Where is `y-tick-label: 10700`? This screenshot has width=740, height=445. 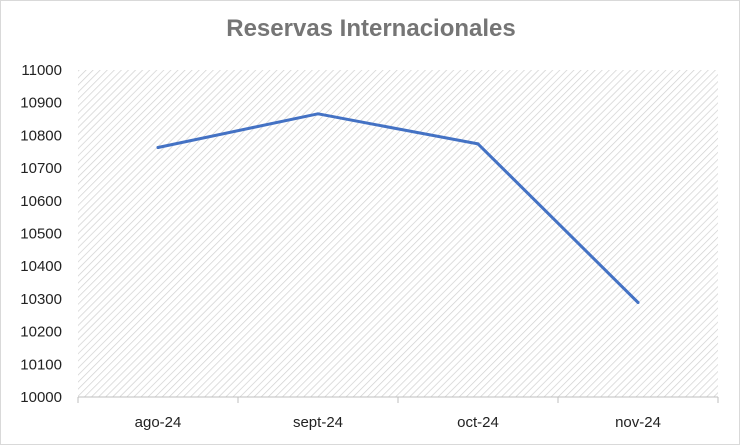
y-tick-label: 10700 is located at coordinates (41, 168).